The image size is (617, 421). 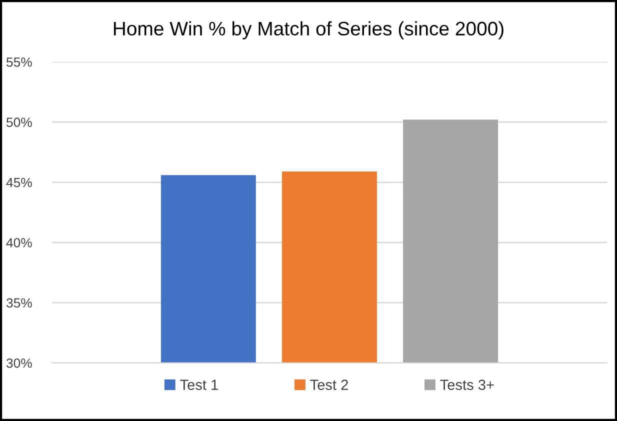 I want to click on legend-label: Test 2, so click(x=329, y=385).